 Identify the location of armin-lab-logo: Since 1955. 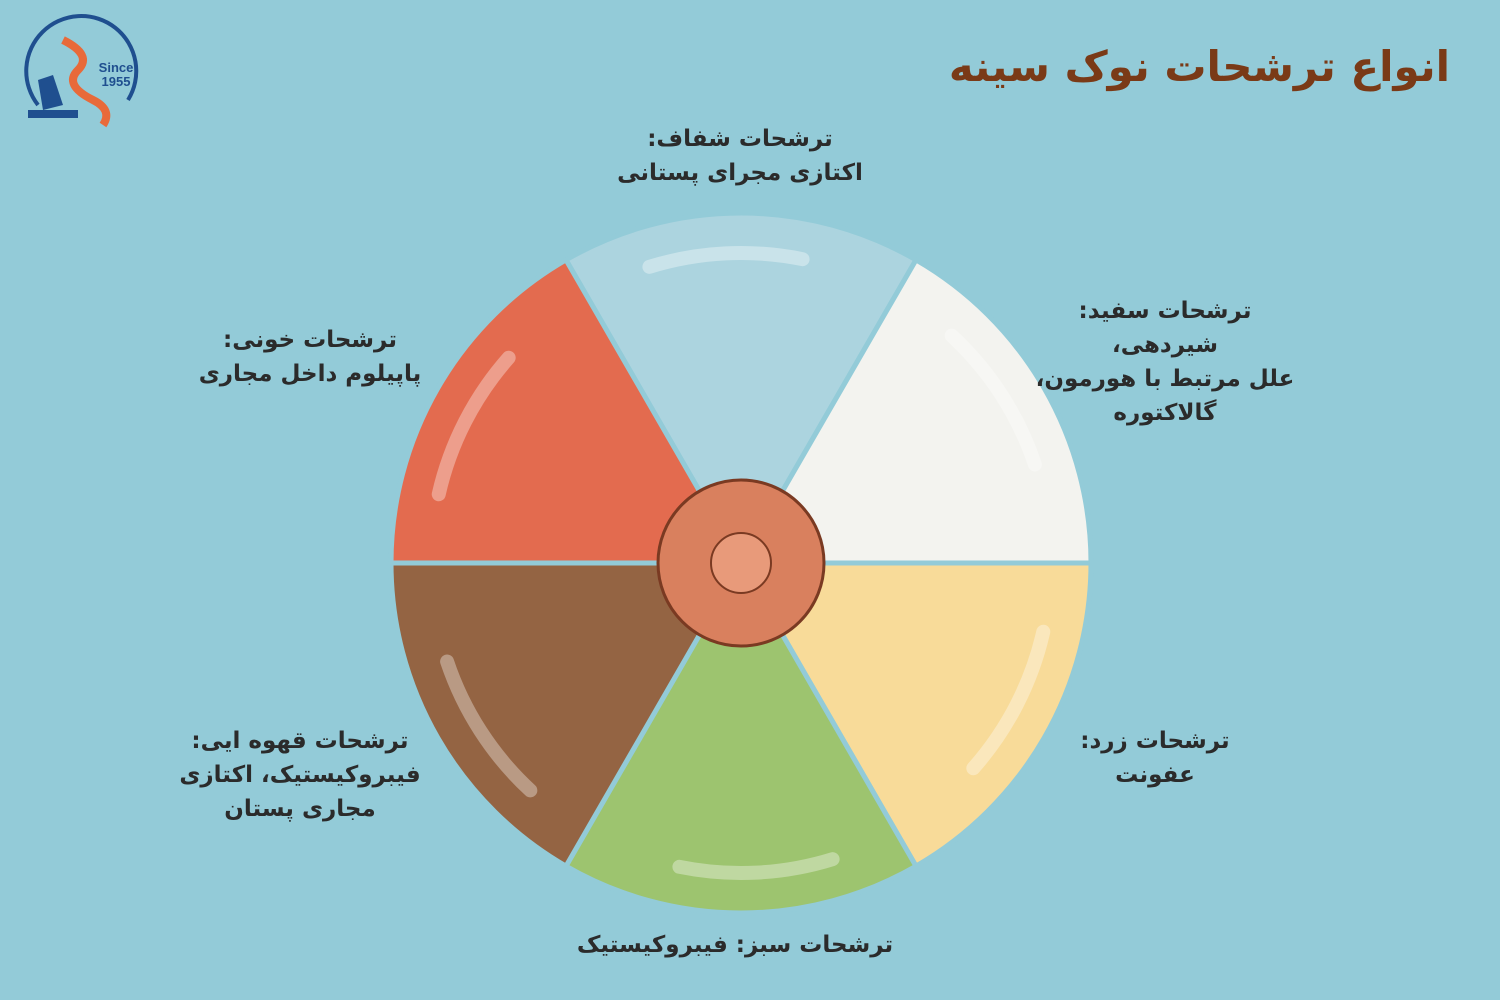
(83, 70).